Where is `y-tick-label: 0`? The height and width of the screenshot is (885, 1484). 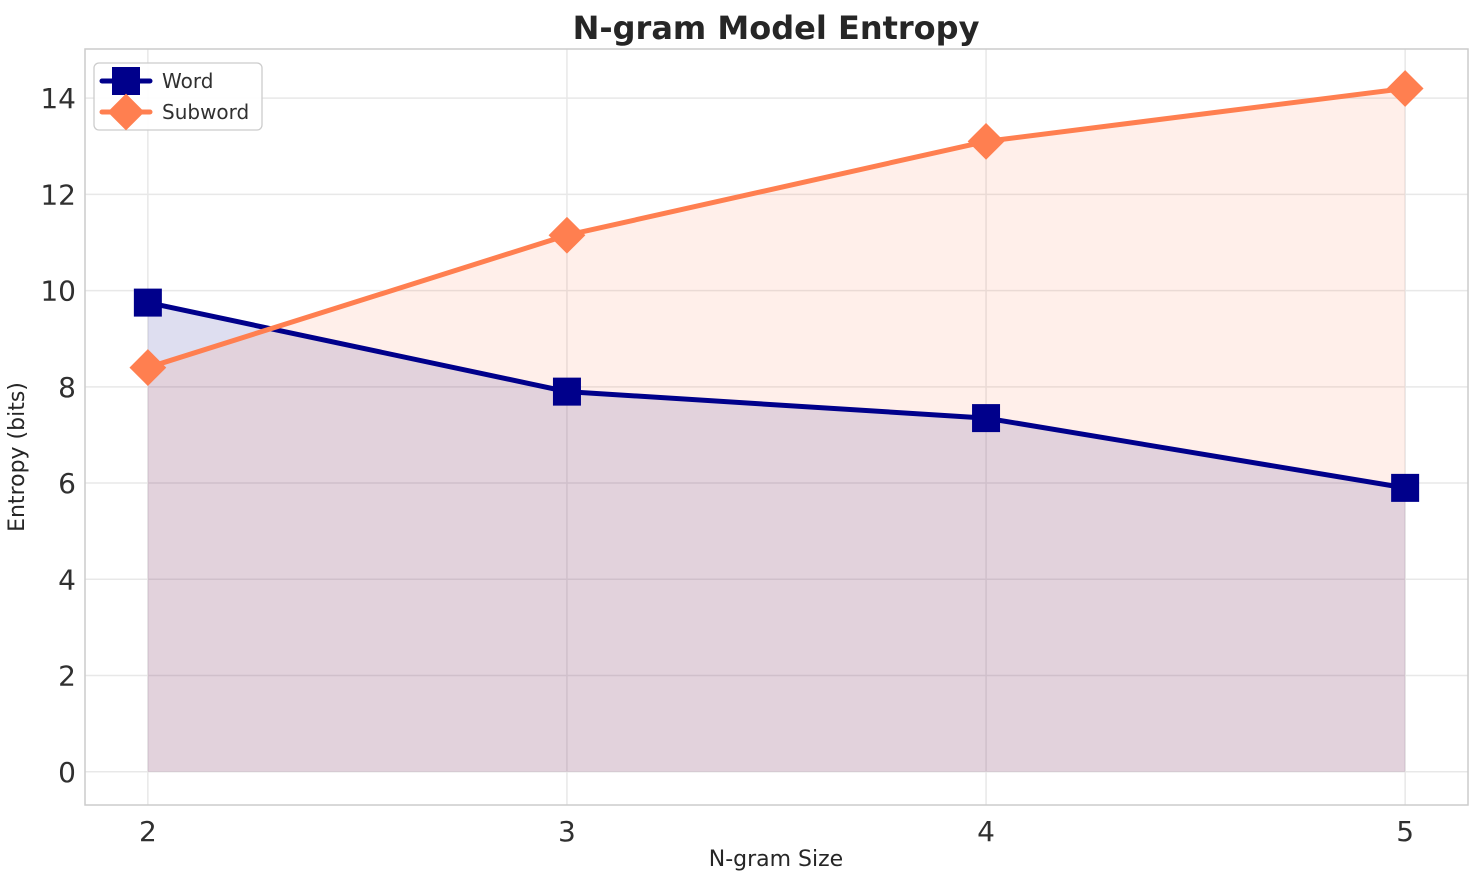
y-tick-label: 0 is located at coordinates (67, 772).